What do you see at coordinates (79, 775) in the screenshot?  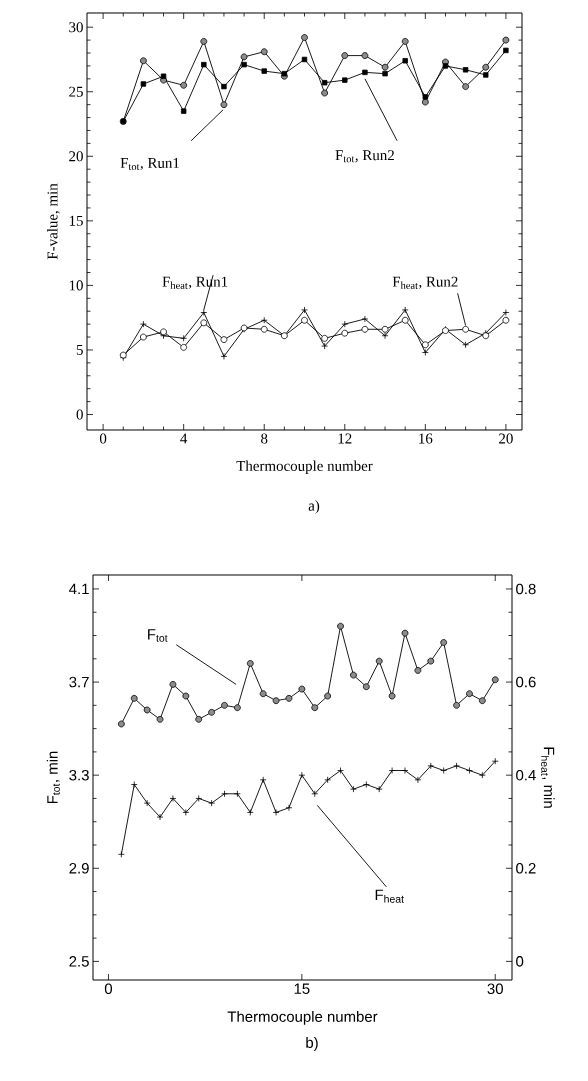 I see `y-tick-label: 3.3` at bounding box center [79, 775].